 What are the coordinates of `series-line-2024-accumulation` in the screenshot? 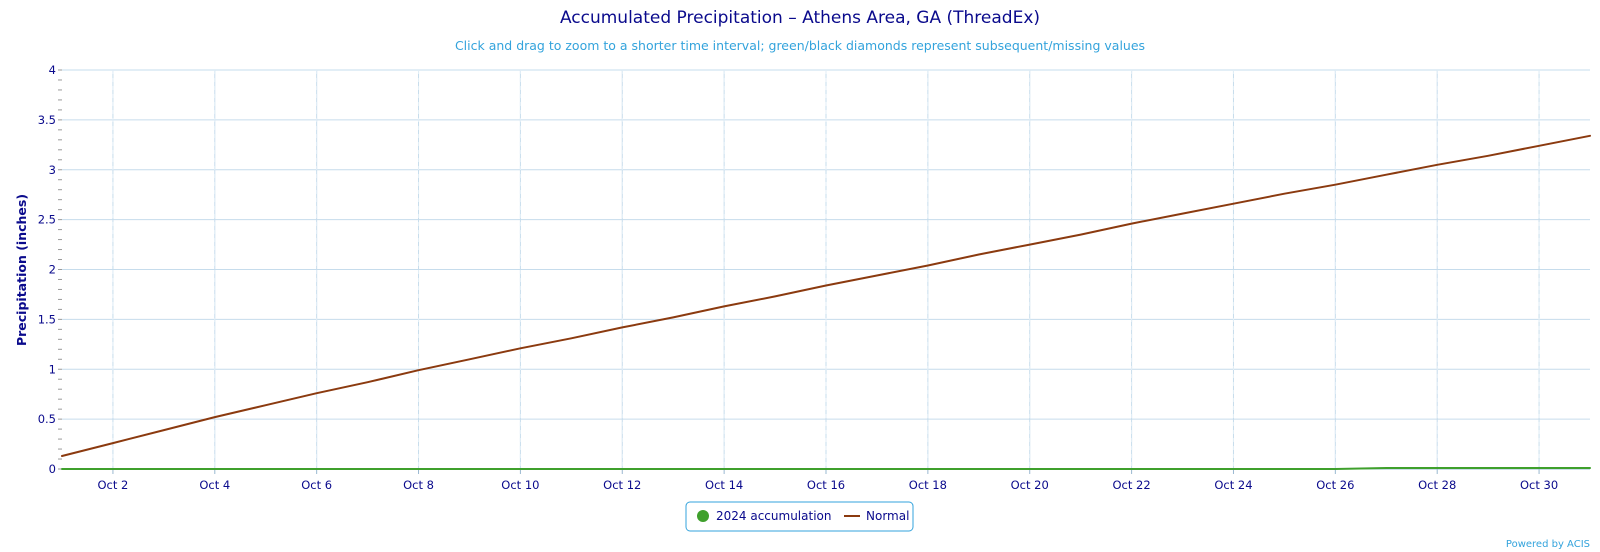 It's located at (826, 468).